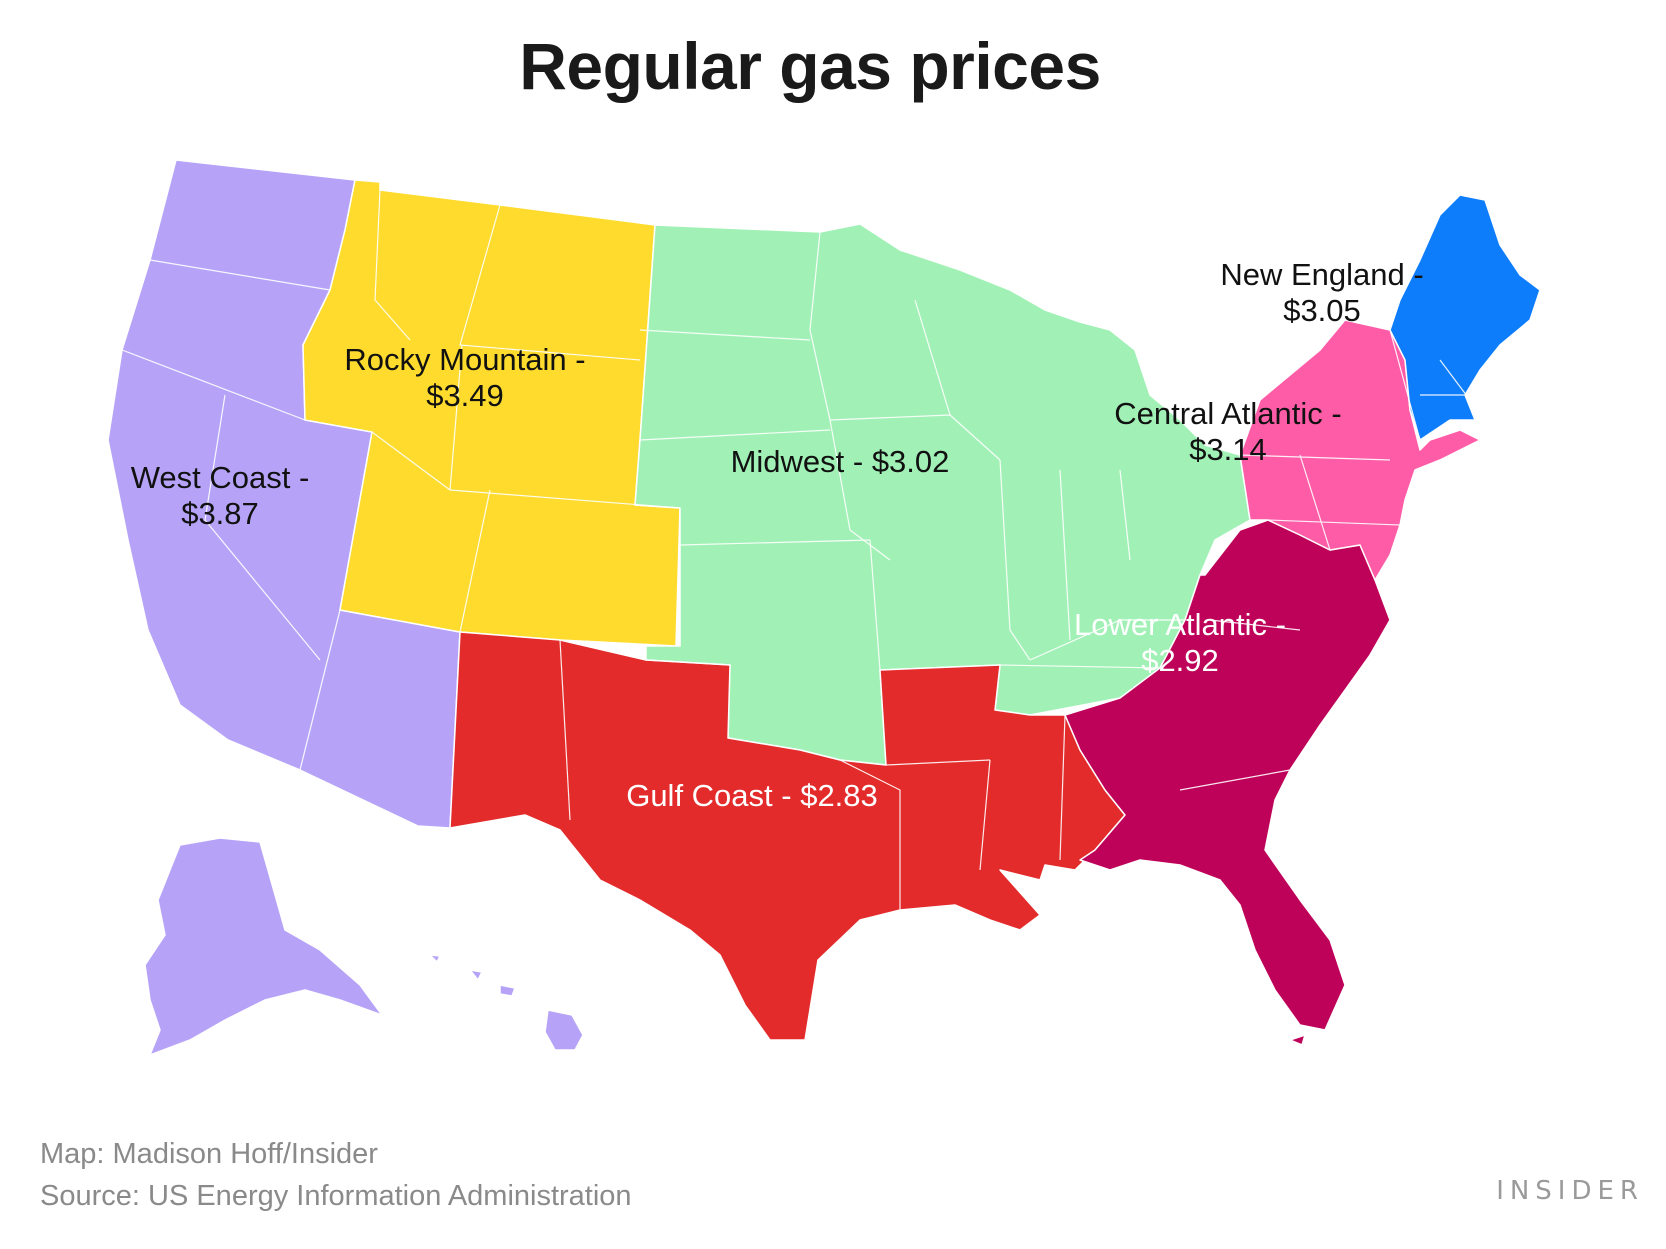 Image resolution: width=1666 pixels, height=1249 pixels. What do you see at coordinates (810, 66) in the screenshot?
I see `map-title: Regular gas prices` at bounding box center [810, 66].